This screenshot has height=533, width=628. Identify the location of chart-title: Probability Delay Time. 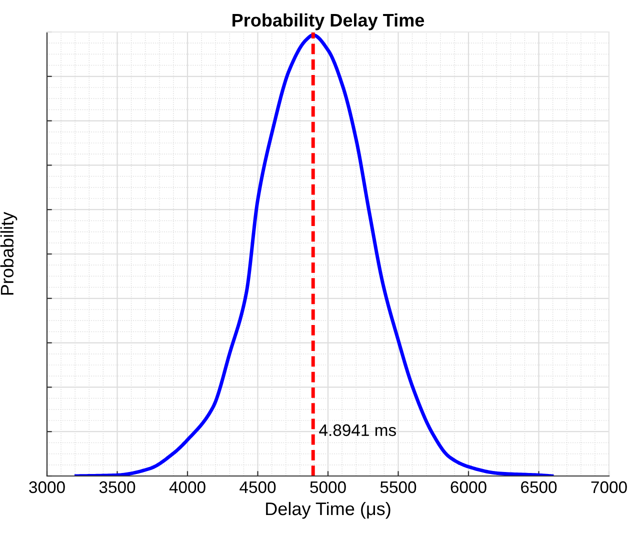
(328, 21).